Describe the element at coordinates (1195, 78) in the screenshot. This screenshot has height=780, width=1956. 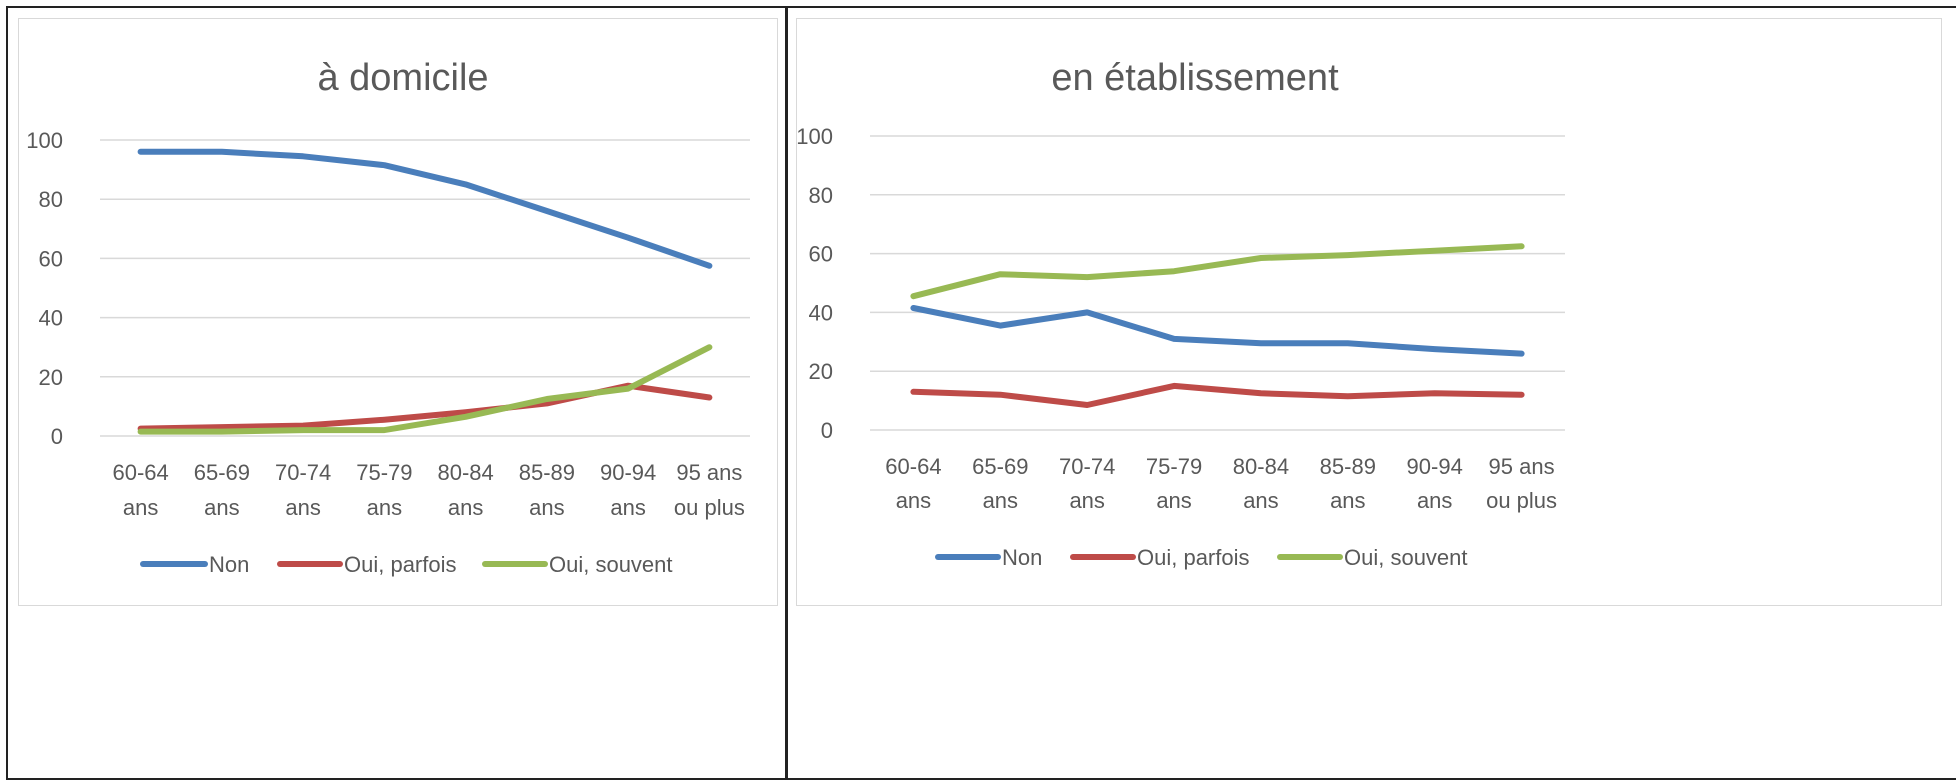
I see `chart-title: en établissement` at that location.